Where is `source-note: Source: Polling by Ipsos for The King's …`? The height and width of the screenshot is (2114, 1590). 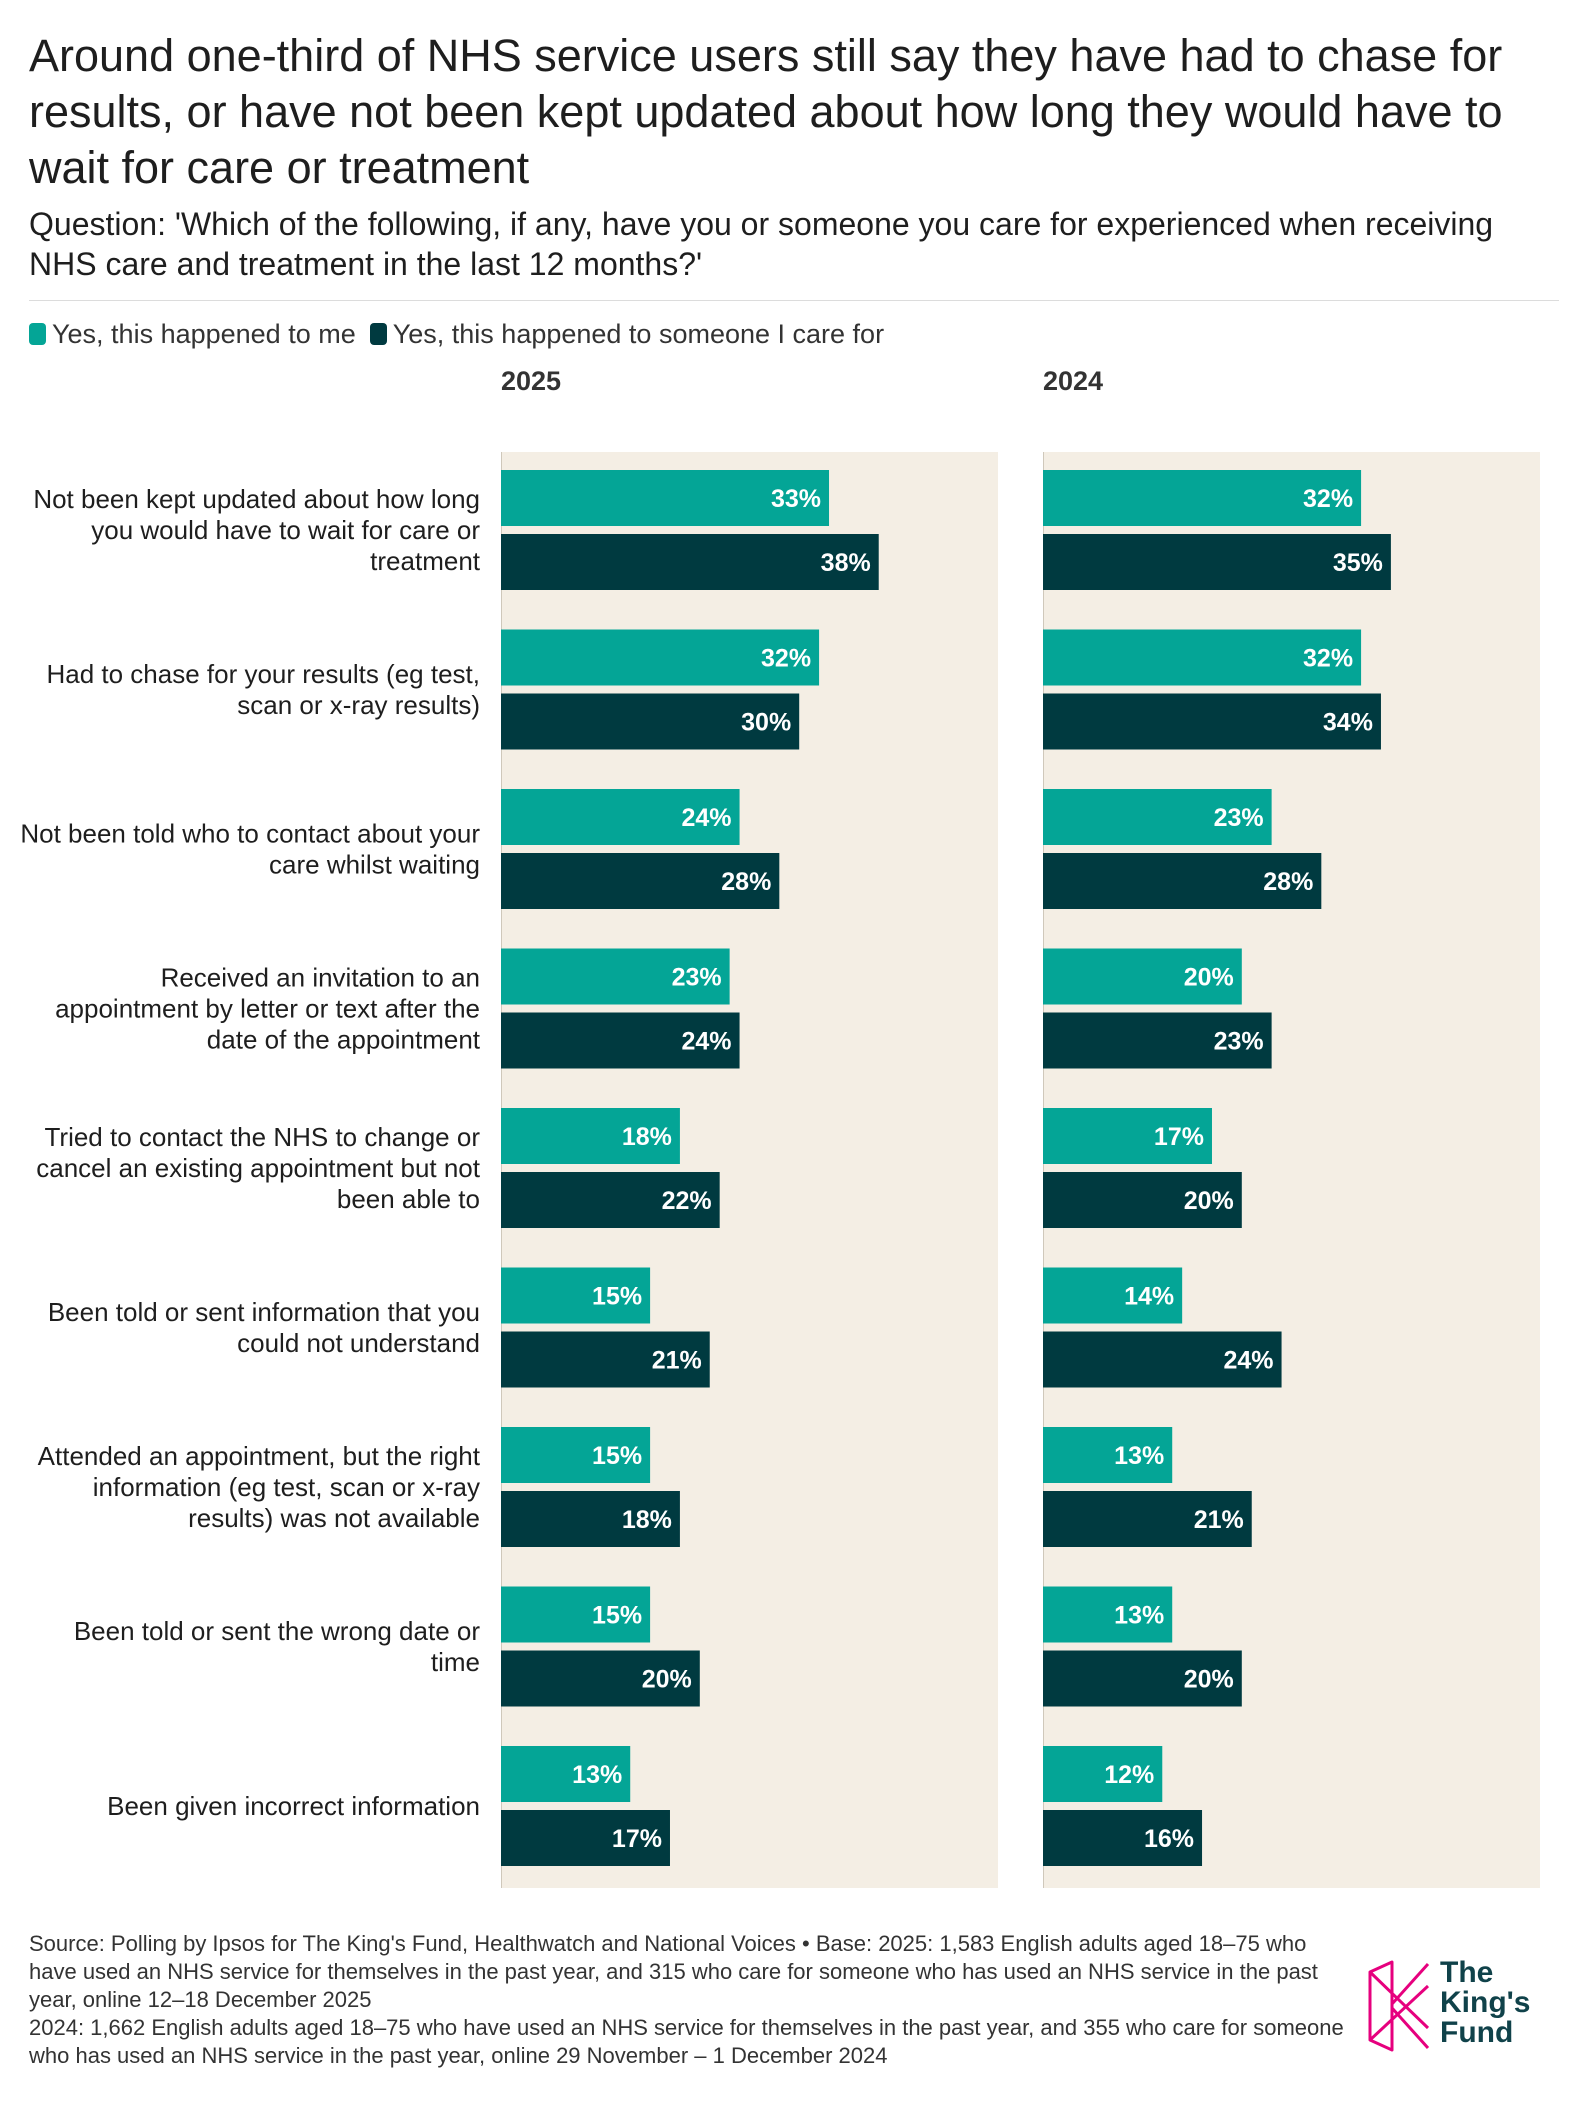 source-note: Source: Polling by Ipsos for The King's … is located at coordinates (694, 2000).